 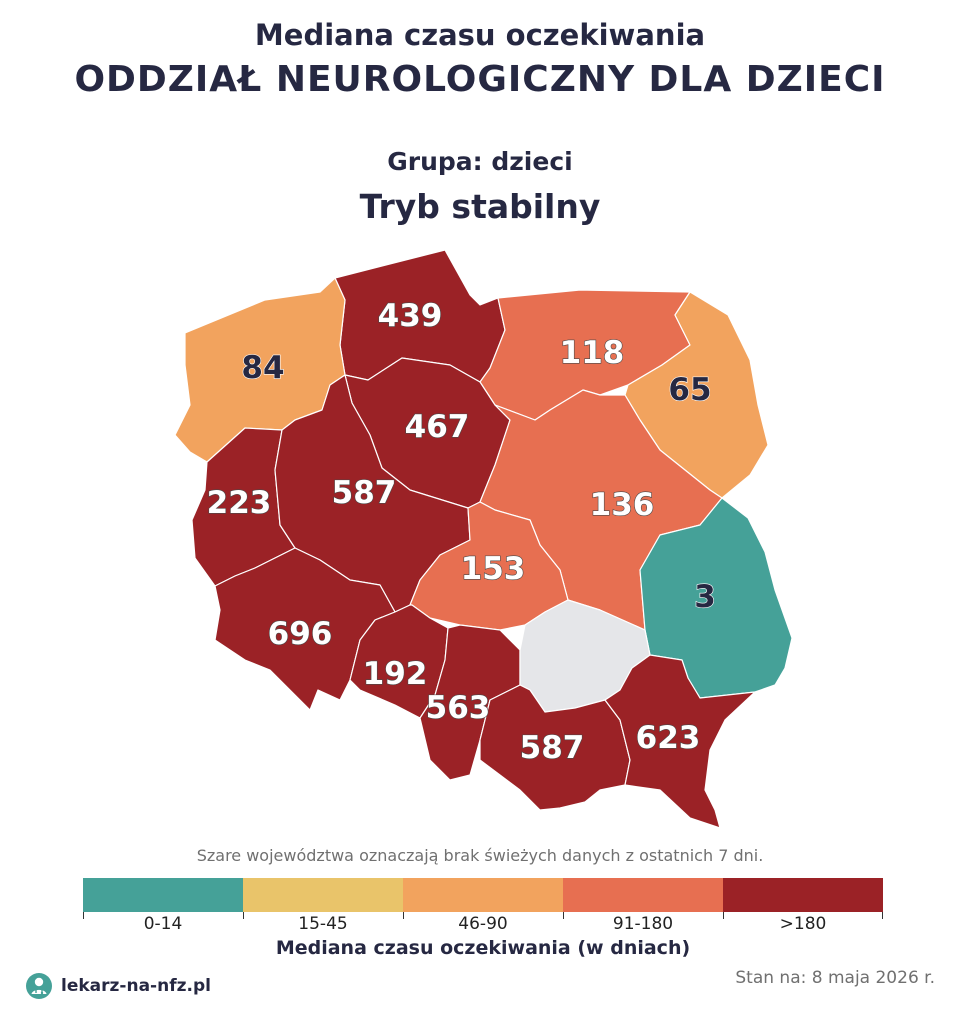 What do you see at coordinates (364, 493) in the screenshot?
I see `region-value-wielkopolskie: 587` at bounding box center [364, 493].